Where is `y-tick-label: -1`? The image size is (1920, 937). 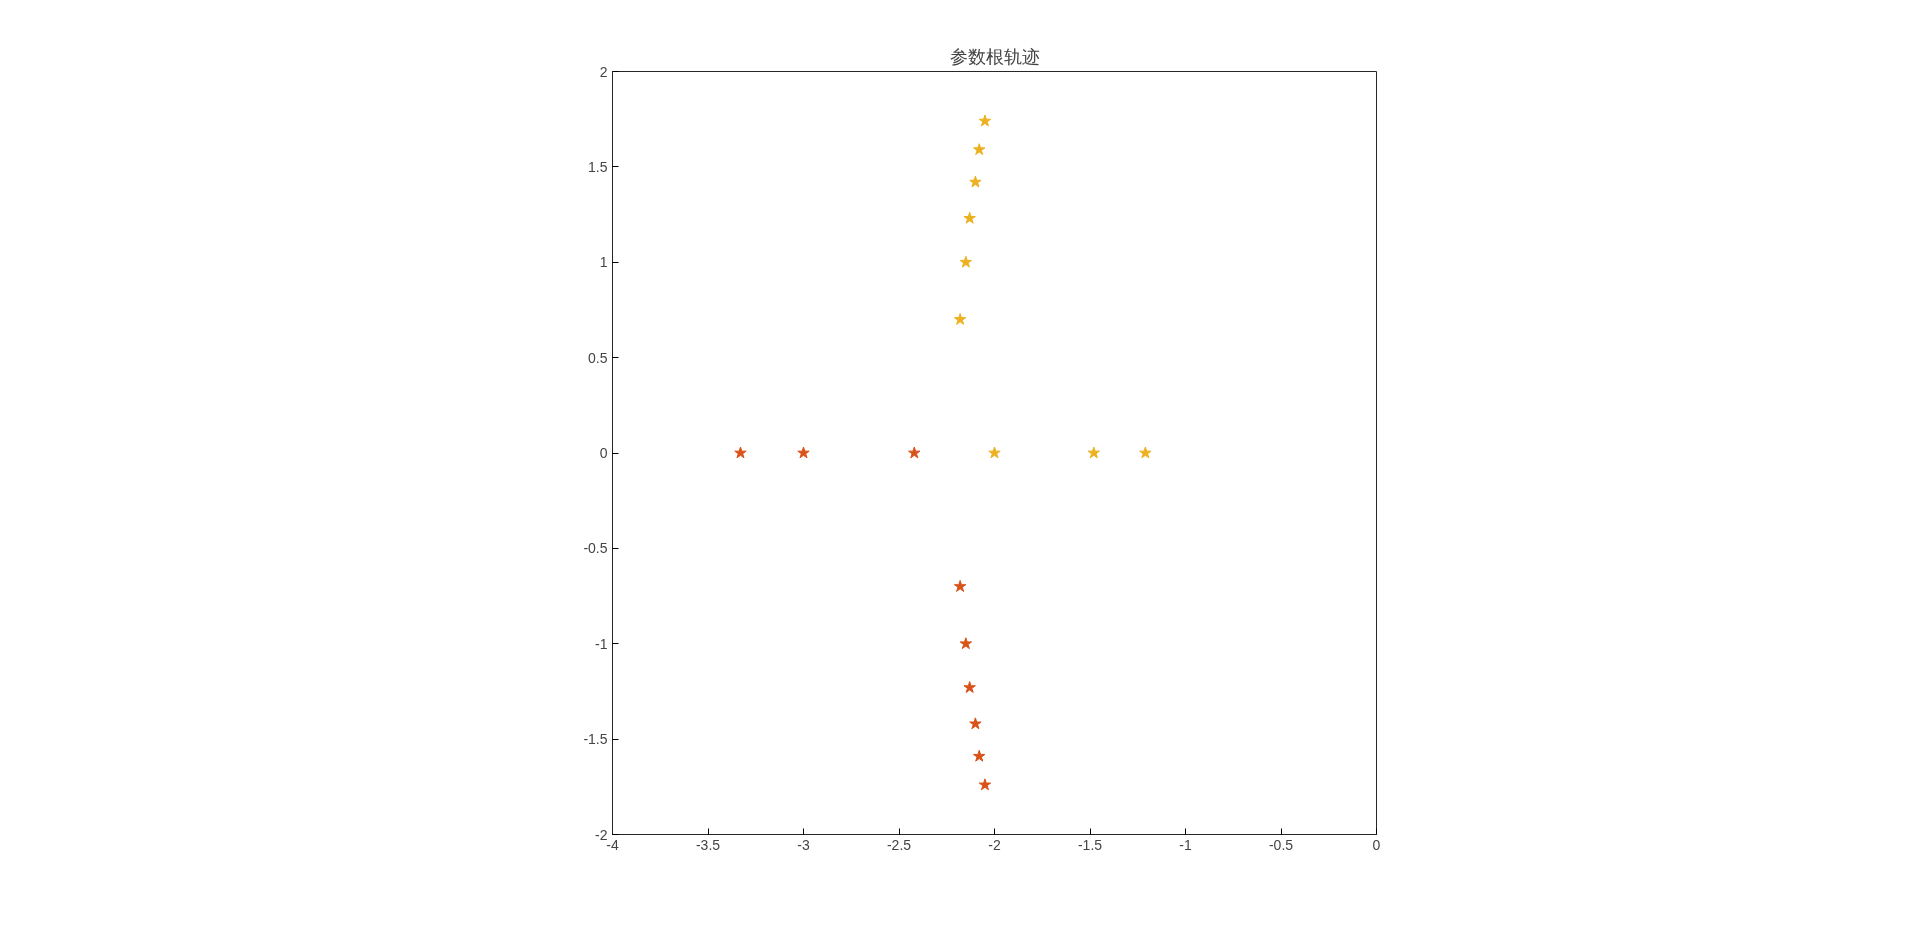 y-tick-label: -1 is located at coordinates (601, 643).